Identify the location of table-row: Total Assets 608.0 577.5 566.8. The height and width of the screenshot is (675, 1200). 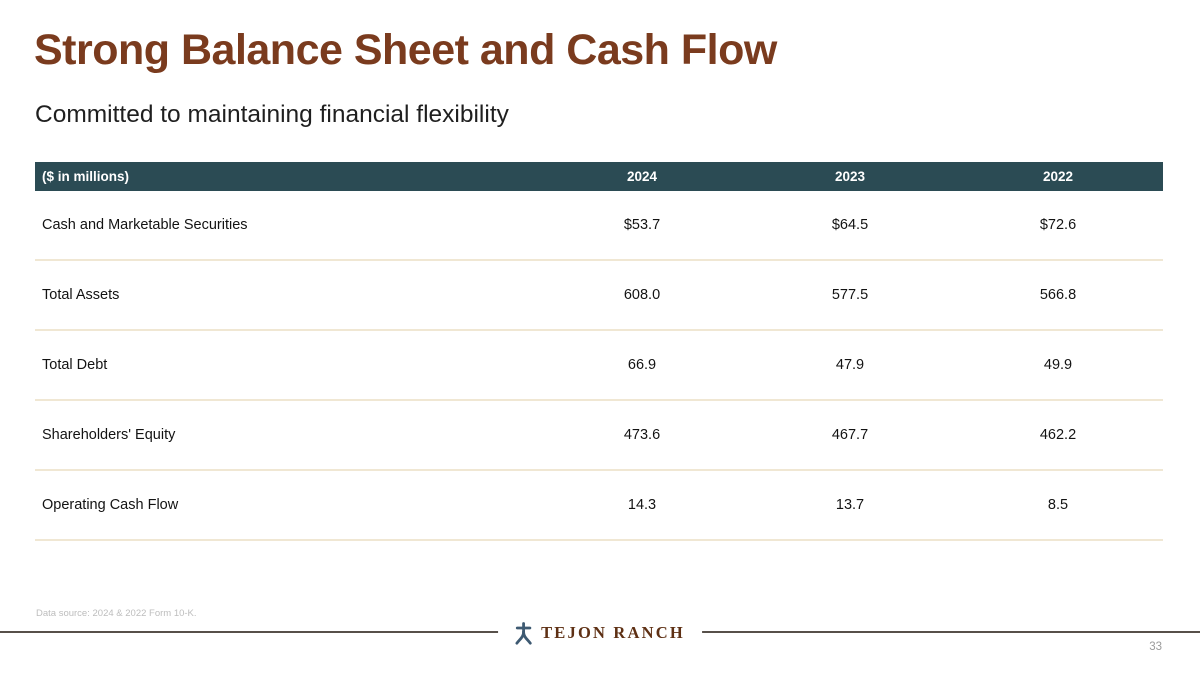
(599, 296).